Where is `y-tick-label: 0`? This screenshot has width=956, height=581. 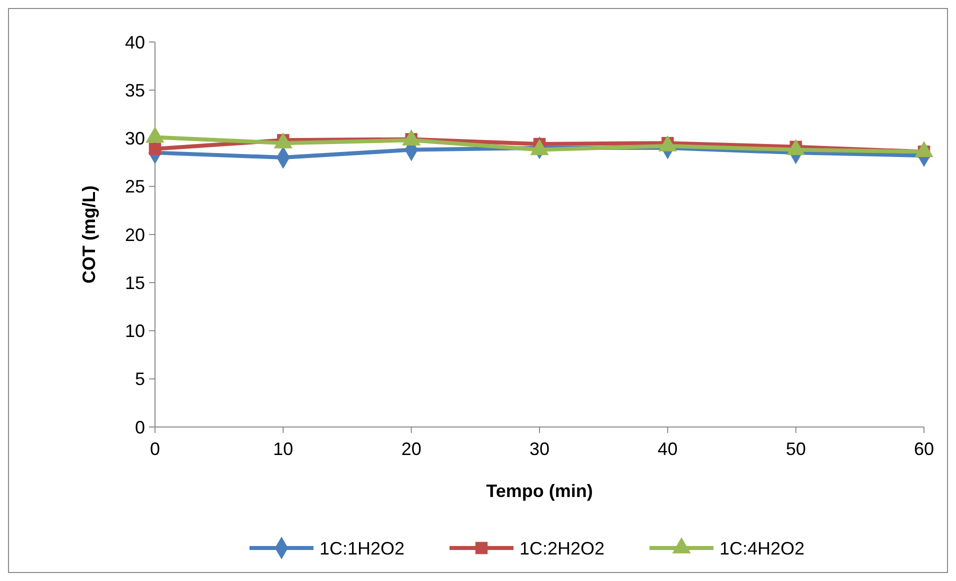
y-tick-label: 0 is located at coordinates (139, 427).